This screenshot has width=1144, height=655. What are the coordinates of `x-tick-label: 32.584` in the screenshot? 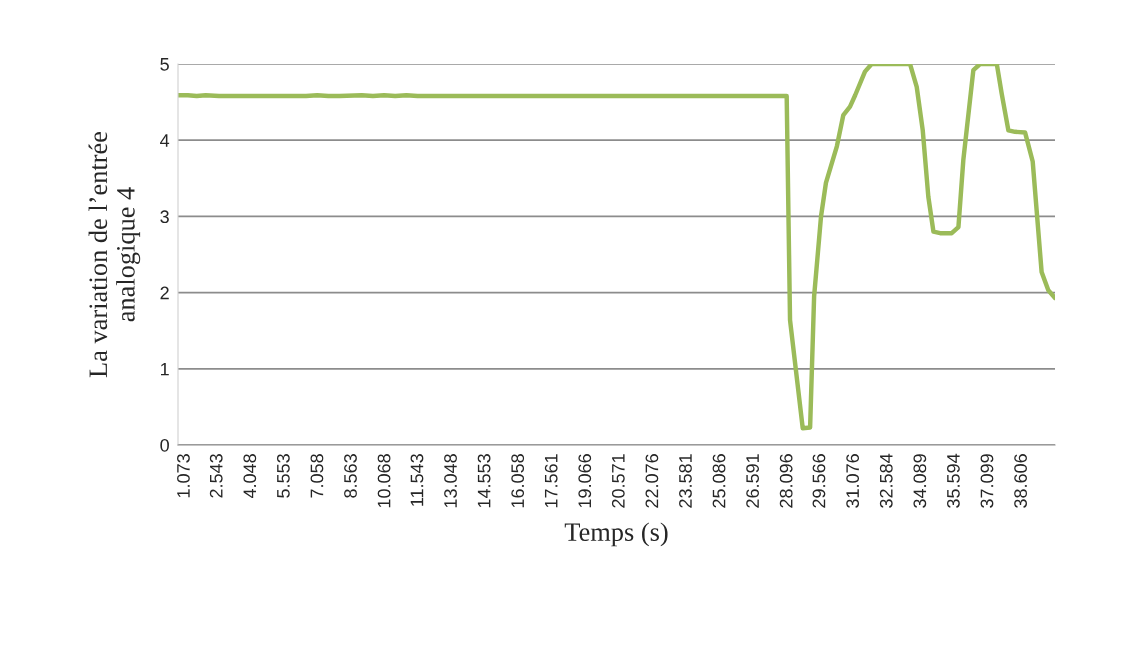 It's located at (886, 480).